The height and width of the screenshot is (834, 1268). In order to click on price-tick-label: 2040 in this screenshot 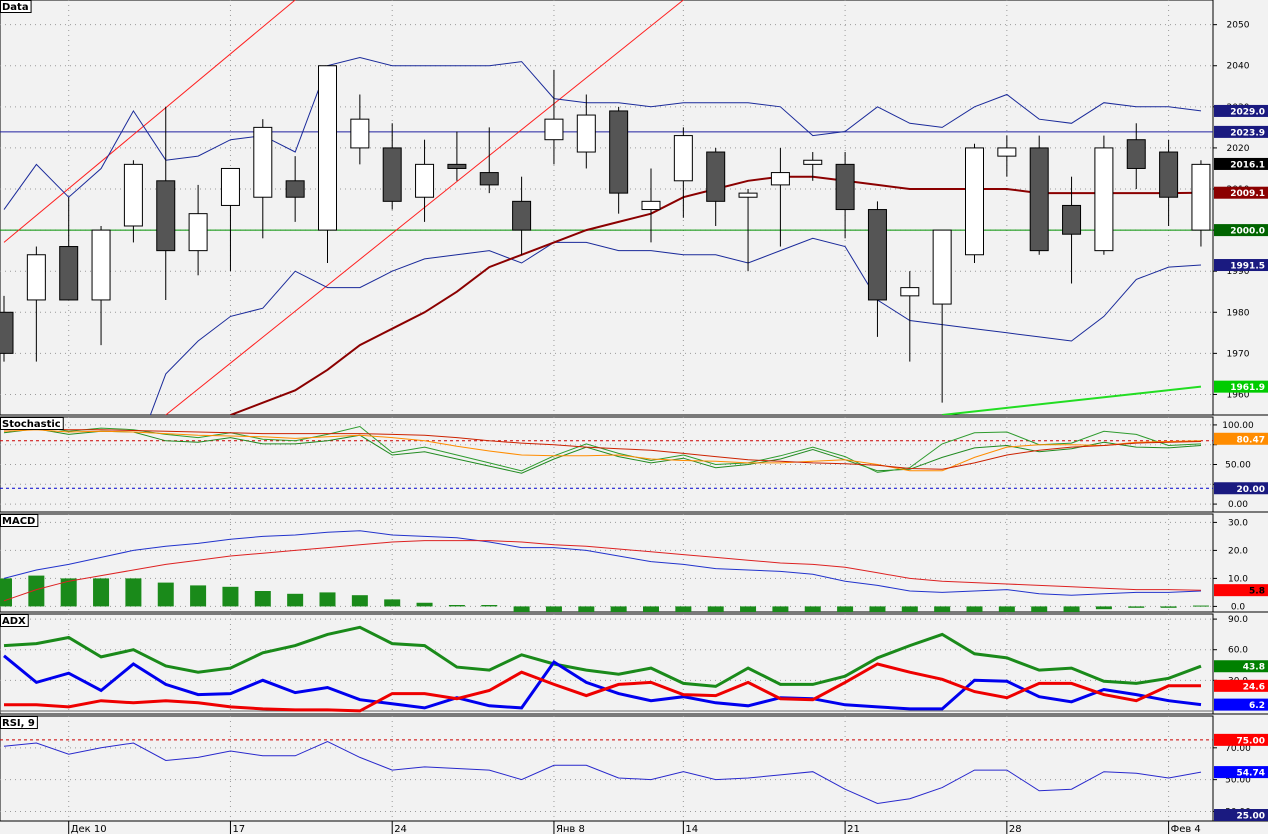, I will do `click(1238, 67)`.